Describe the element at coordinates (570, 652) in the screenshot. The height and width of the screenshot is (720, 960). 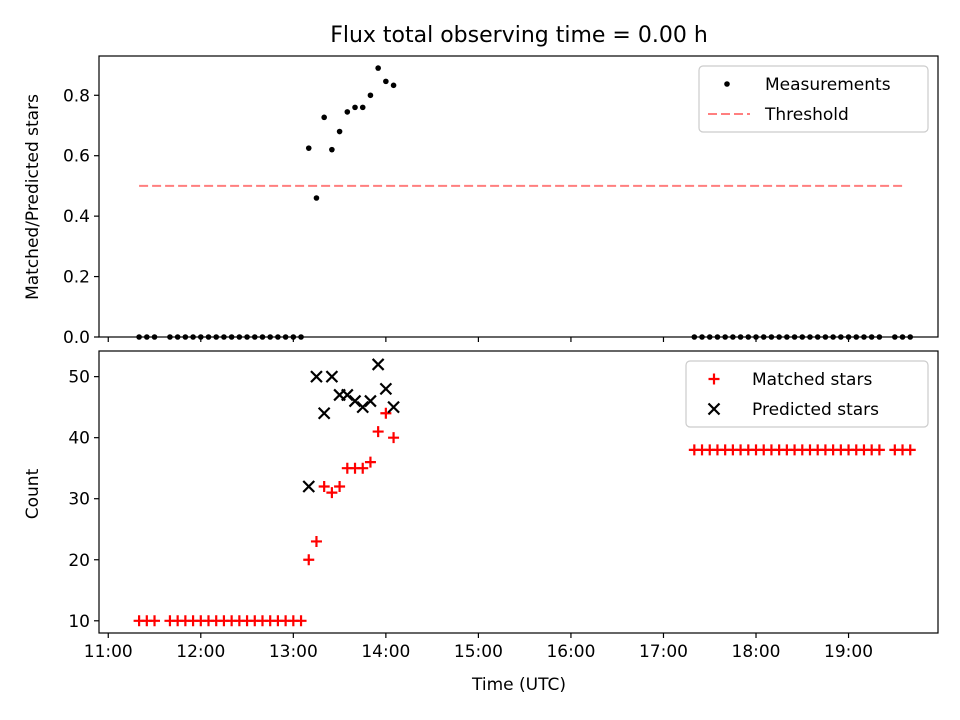
I see `x-tick-label: 16:00` at that location.